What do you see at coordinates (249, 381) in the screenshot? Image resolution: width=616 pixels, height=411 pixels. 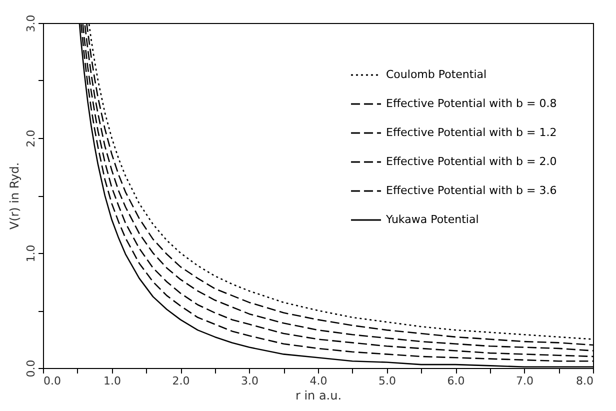 I see `x-tick-label: 3.0` at bounding box center [249, 381].